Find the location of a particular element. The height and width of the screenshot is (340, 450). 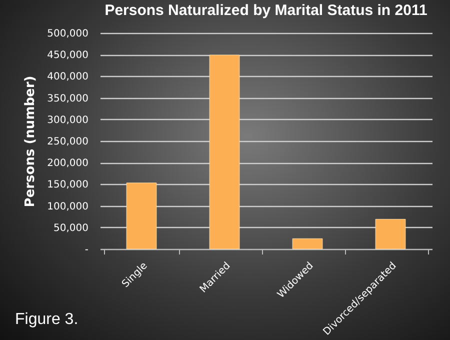

y-tick-label: 50,000 is located at coordinates (71, 228).